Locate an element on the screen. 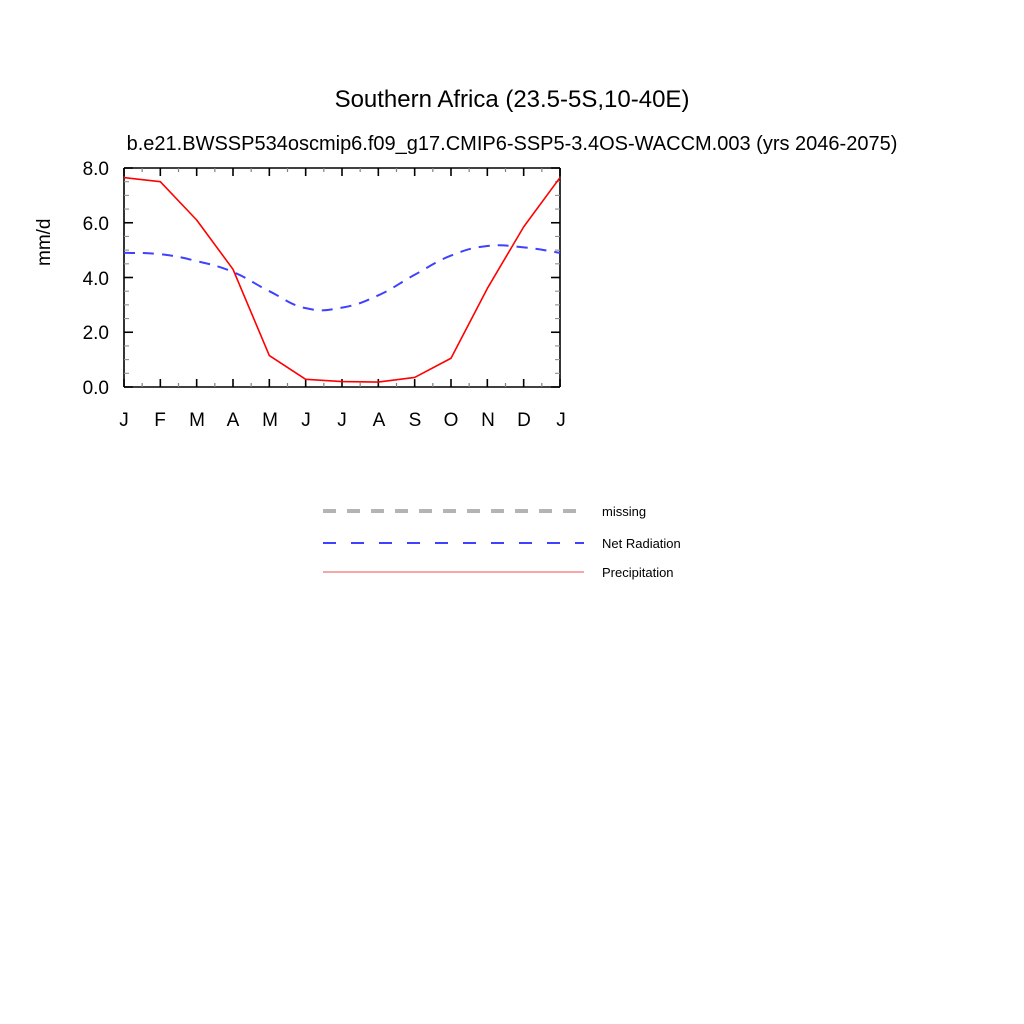 The width and height of the screenshot is (1024, 1024). y-tick-label-0: 0.0 is located at coordinates (95, 388).